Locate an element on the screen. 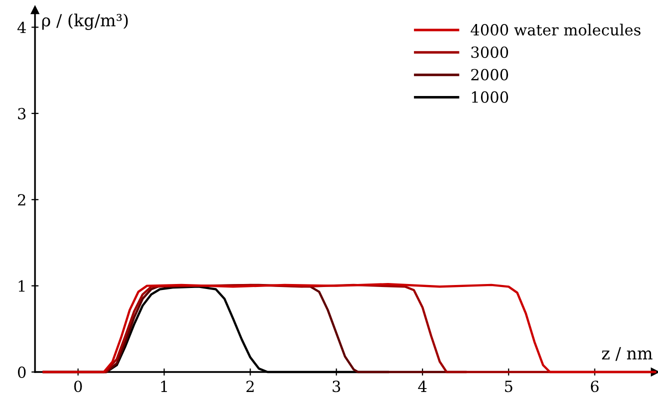 Image resolution: width=658 pixels, height=405 pixels. legend-label: 1000 is located at coordinates (490, 97).